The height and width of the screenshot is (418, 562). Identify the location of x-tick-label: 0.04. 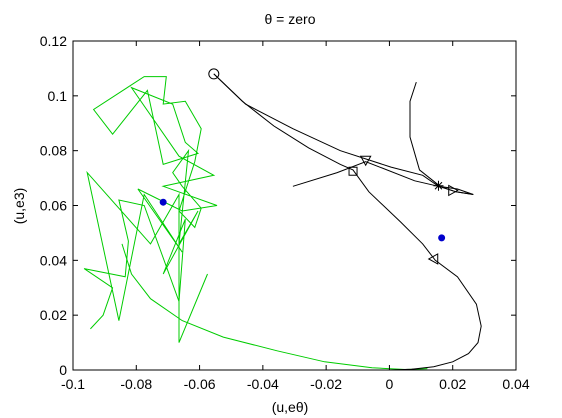
(515, 384).